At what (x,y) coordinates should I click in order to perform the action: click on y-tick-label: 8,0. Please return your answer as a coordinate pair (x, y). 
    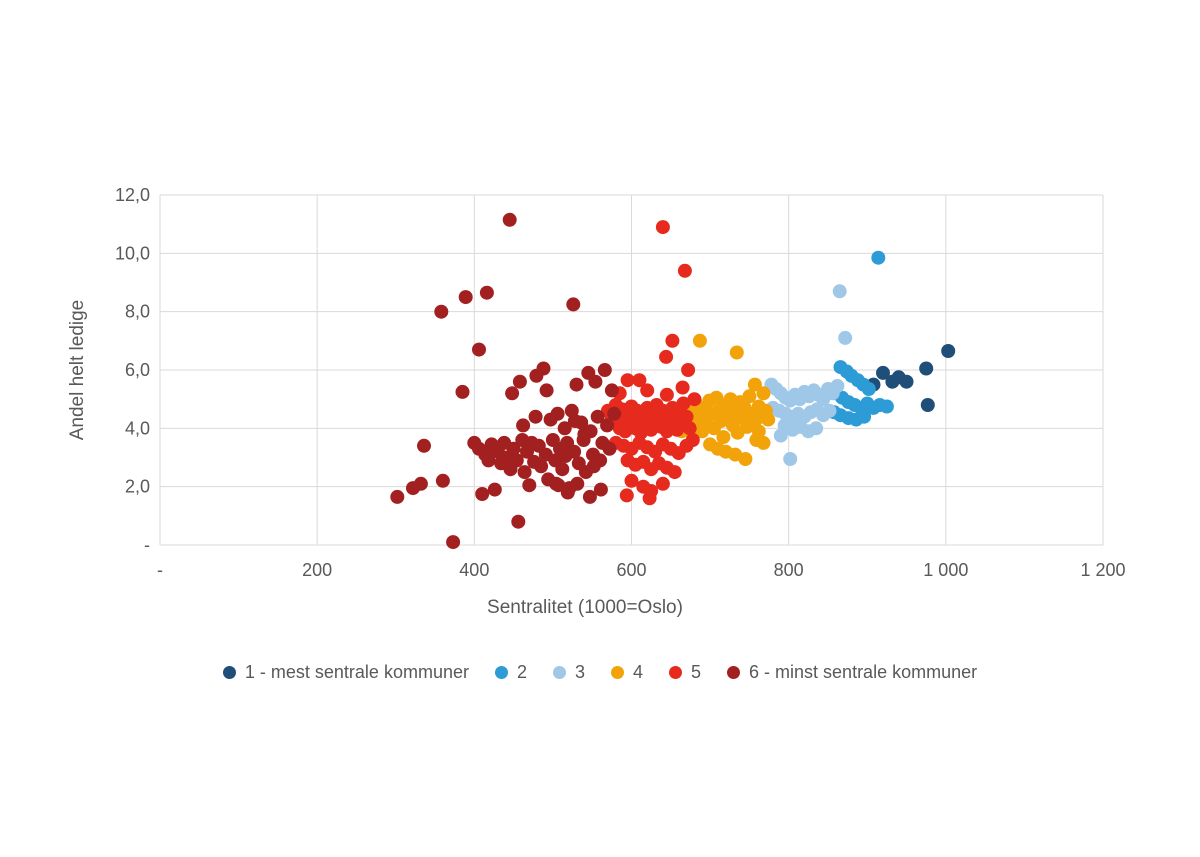
    Looking at the image, I should click on (137, 312).